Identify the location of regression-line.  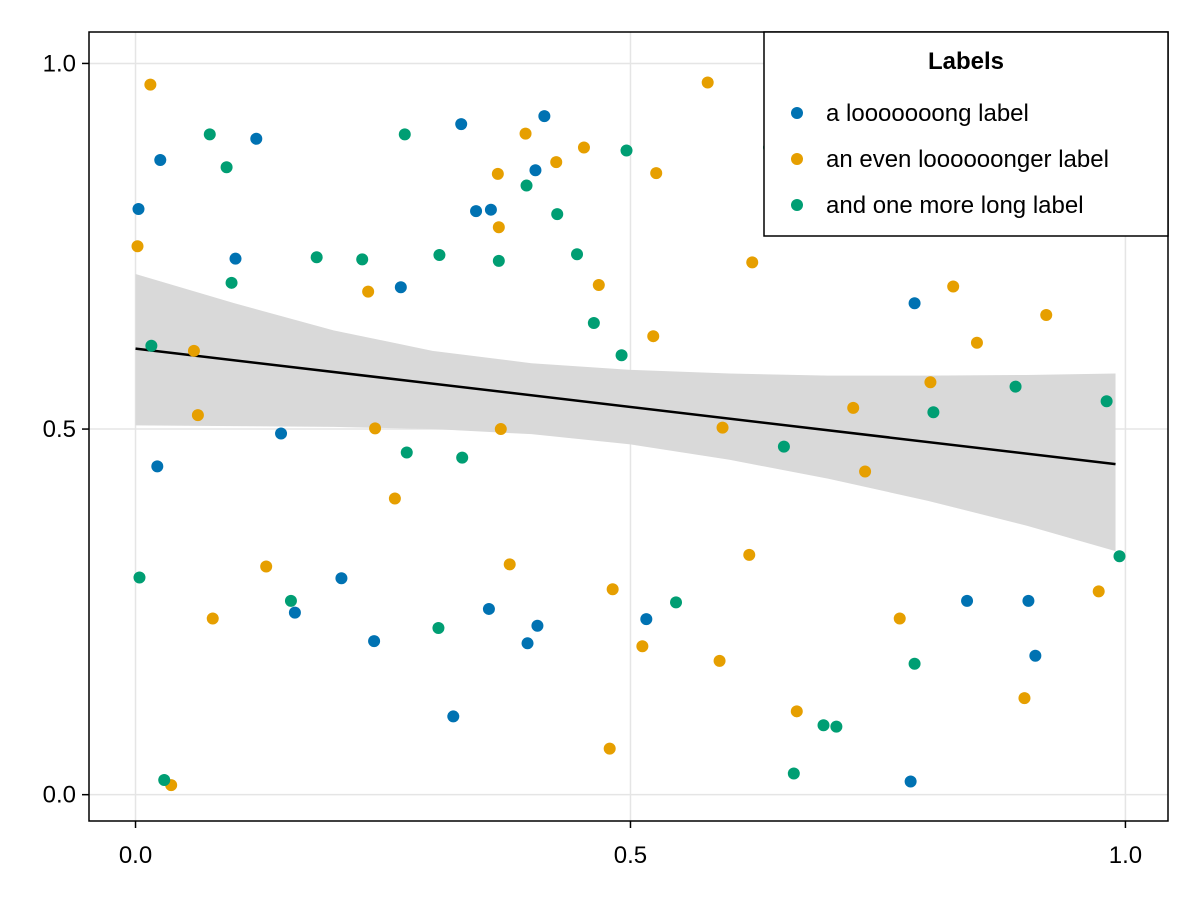
(625, 406).